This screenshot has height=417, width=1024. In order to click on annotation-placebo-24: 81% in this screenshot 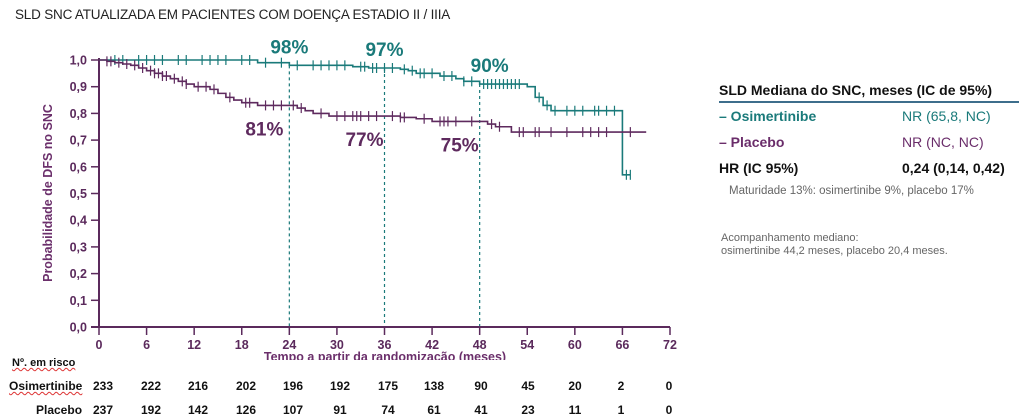, I will do `click(264, 129)`.